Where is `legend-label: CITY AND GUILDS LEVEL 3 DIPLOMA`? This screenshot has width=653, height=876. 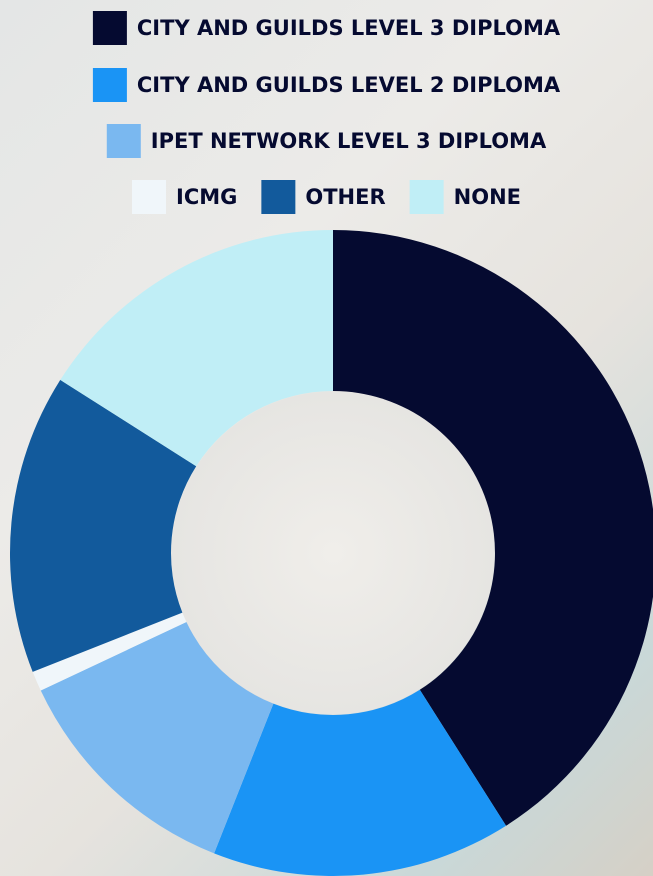 legend-label: CITY AND GUILDS LEVEL 3 DIPLOMA is located at coordinates (349, 28).